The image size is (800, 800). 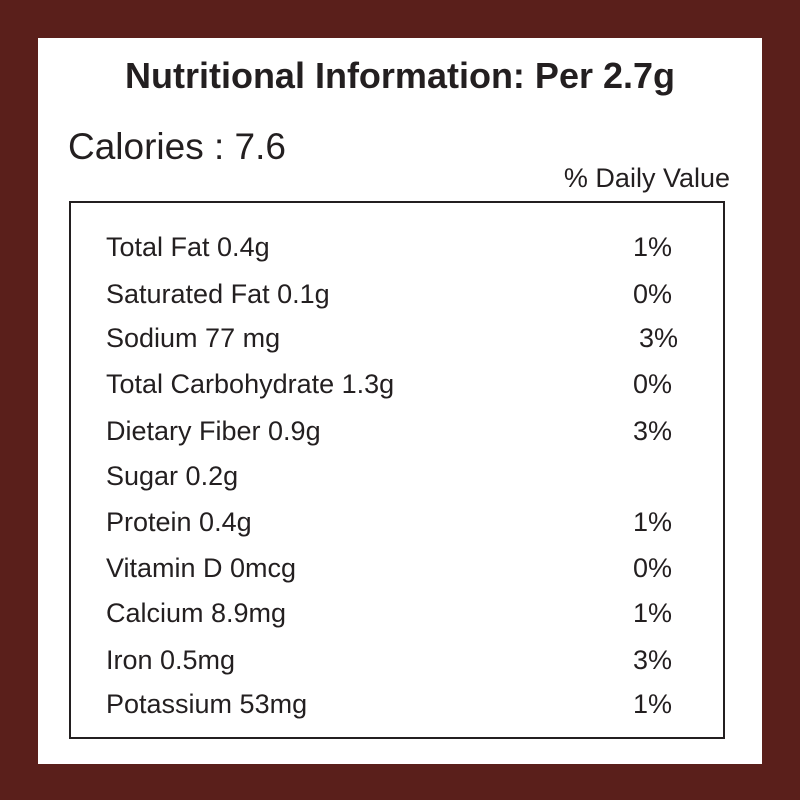 I want to click on nutrient-label: Protein 0.4g, so click(x=179, y=522).